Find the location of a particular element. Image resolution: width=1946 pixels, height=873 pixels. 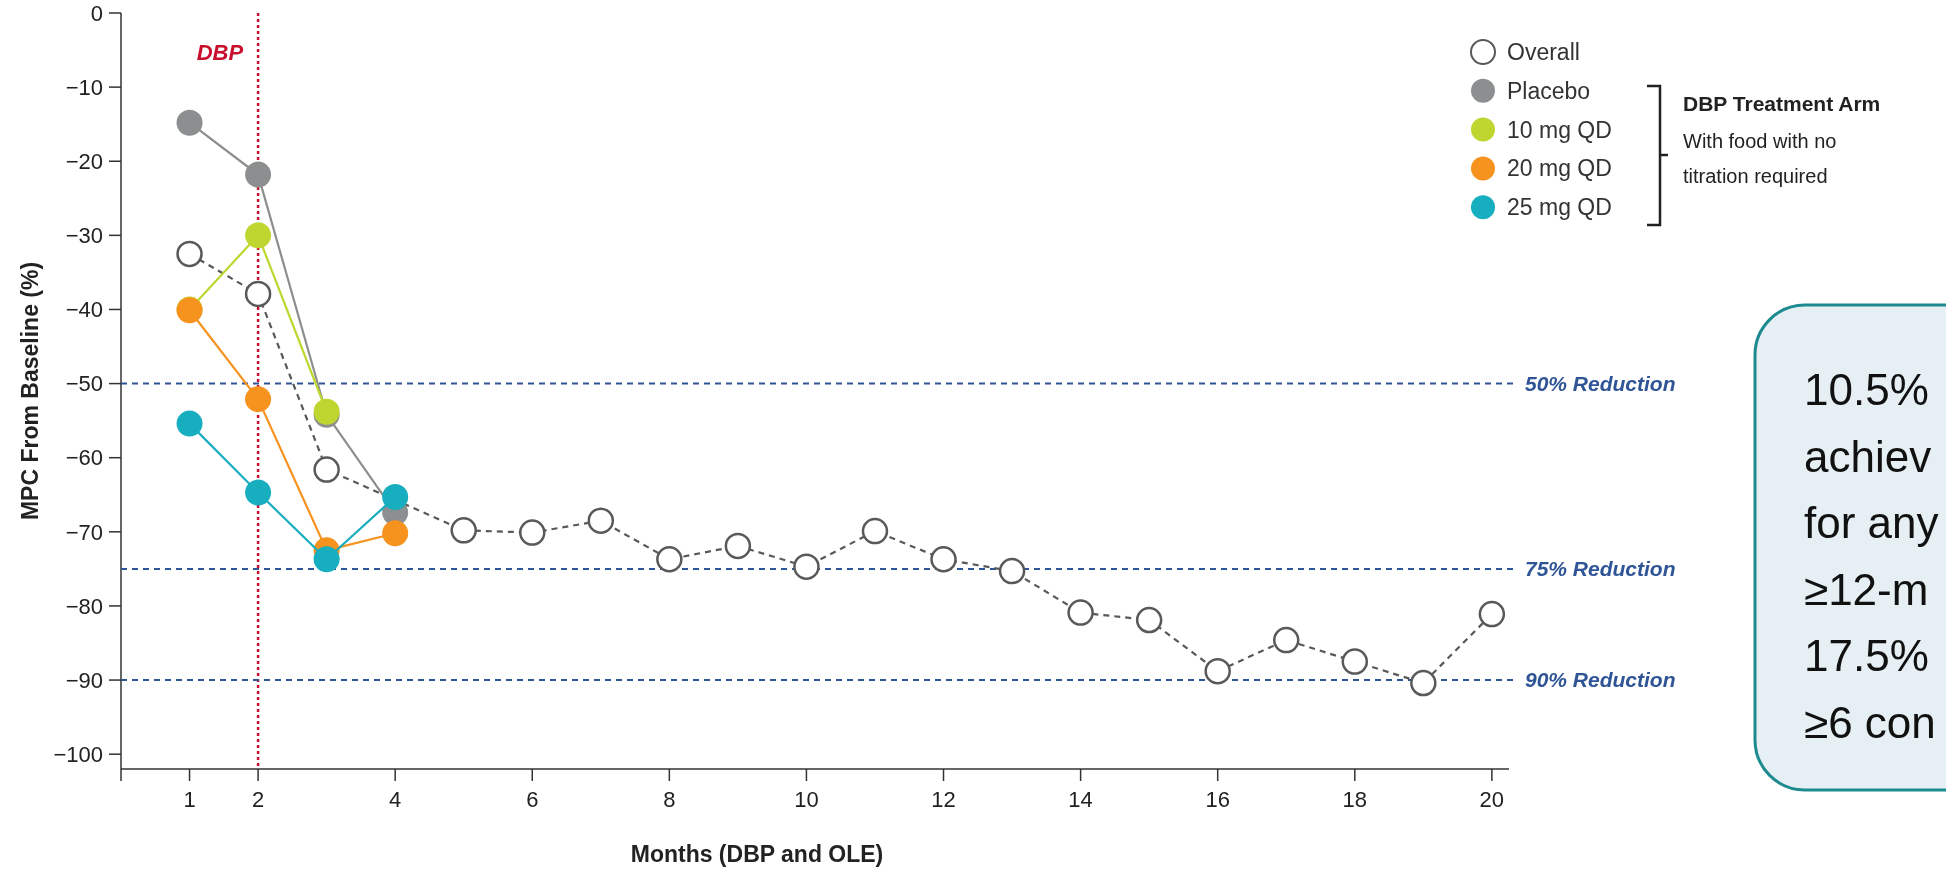

x-tick-label: 8 is located at coordinates (669, 799).